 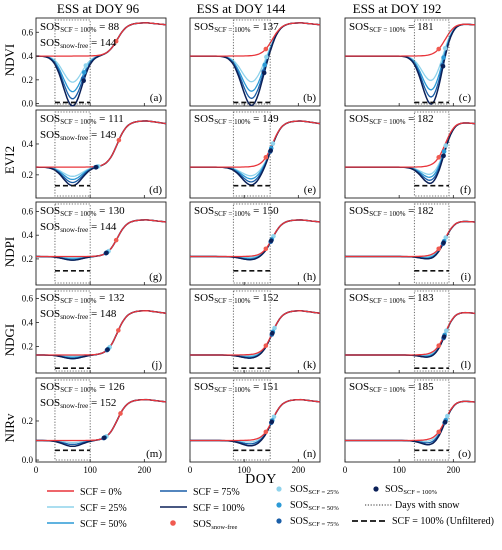 I want to click on panel-e: SOSSCF = 100% = 149 (e), so click(x=255, y=154).